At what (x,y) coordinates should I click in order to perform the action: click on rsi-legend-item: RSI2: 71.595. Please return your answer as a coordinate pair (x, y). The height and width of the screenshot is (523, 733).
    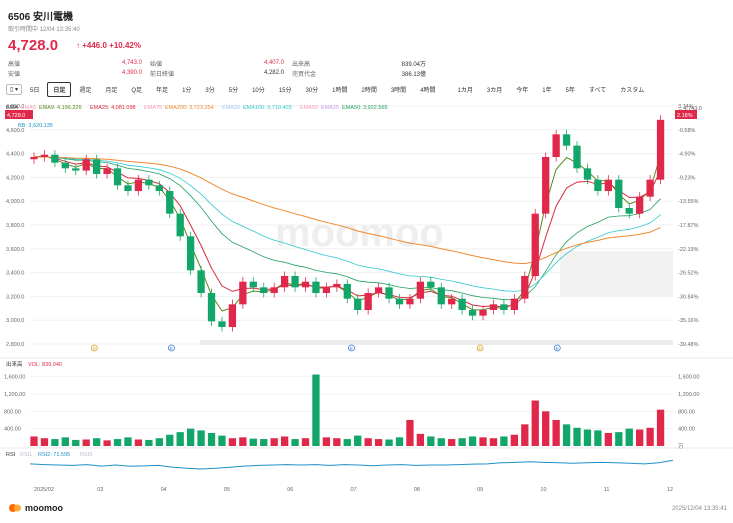
    Looking at the image, I should click on (54, 455).